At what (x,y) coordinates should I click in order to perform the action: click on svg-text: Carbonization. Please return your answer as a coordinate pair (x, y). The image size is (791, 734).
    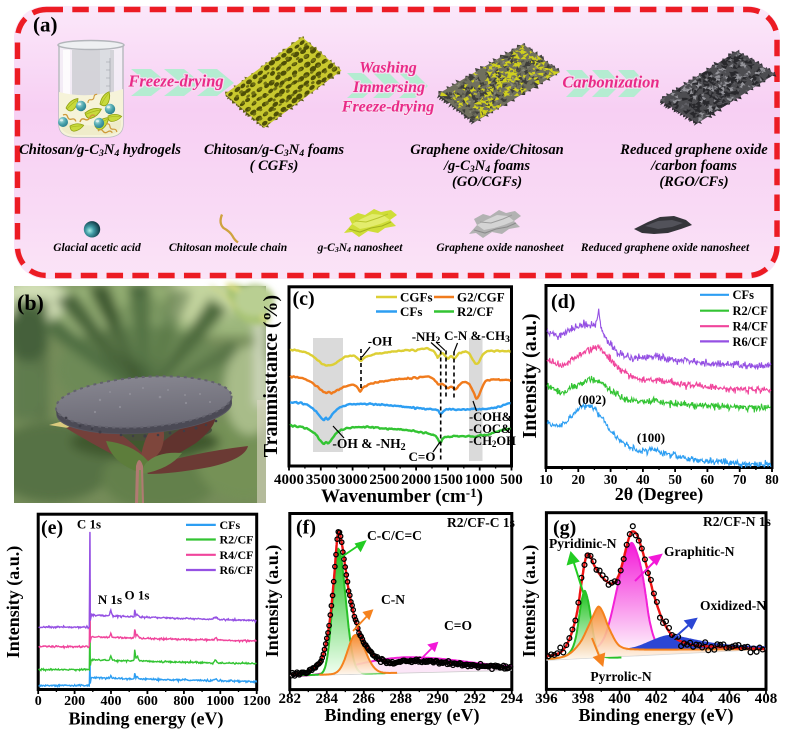
    Looking at the image, I should click on (610, 82).